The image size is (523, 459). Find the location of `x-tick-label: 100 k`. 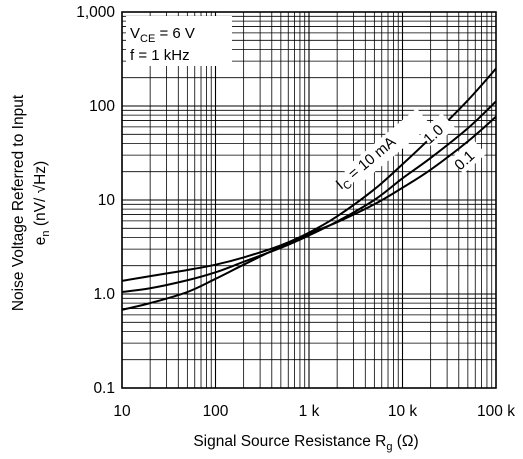

x-tick-label: 100 k is located at coordinates (496, 411).